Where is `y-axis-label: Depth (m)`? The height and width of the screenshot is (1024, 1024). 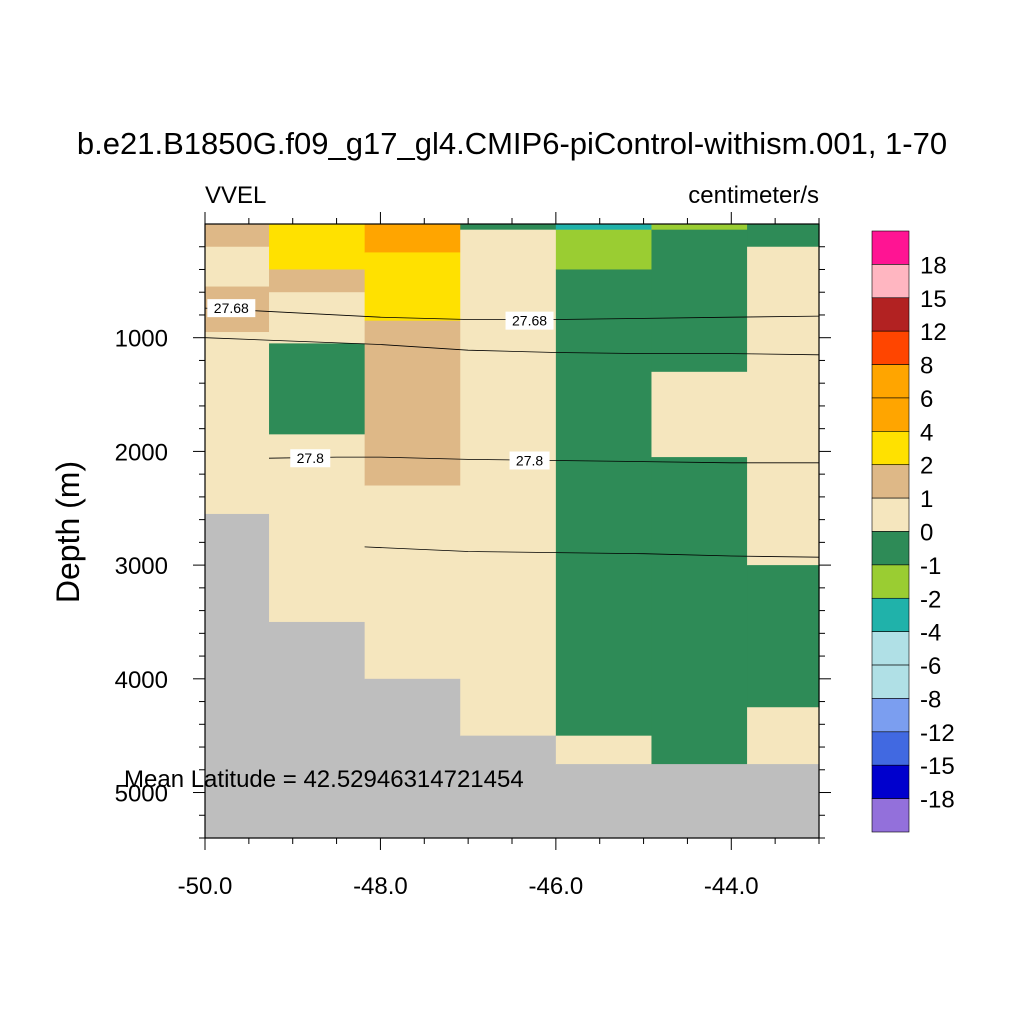 y-axis-label: Depth (m) is located at coordinates (68, 532).